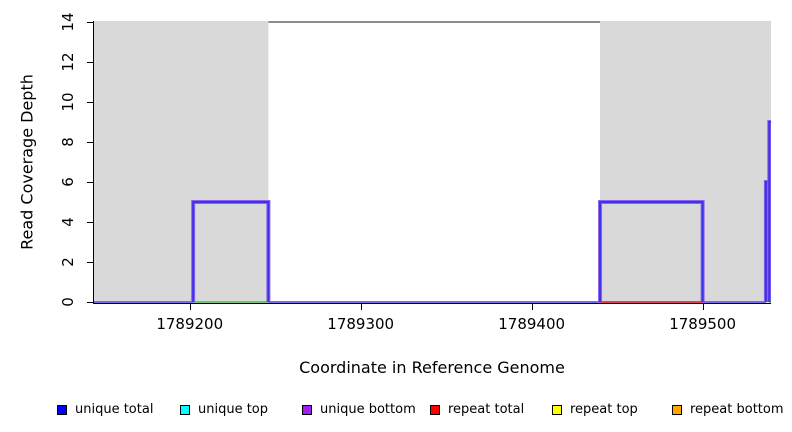 The image size is (792, 432). I want to click on legend-swatch-repeat-bottom, so click(677, 410).